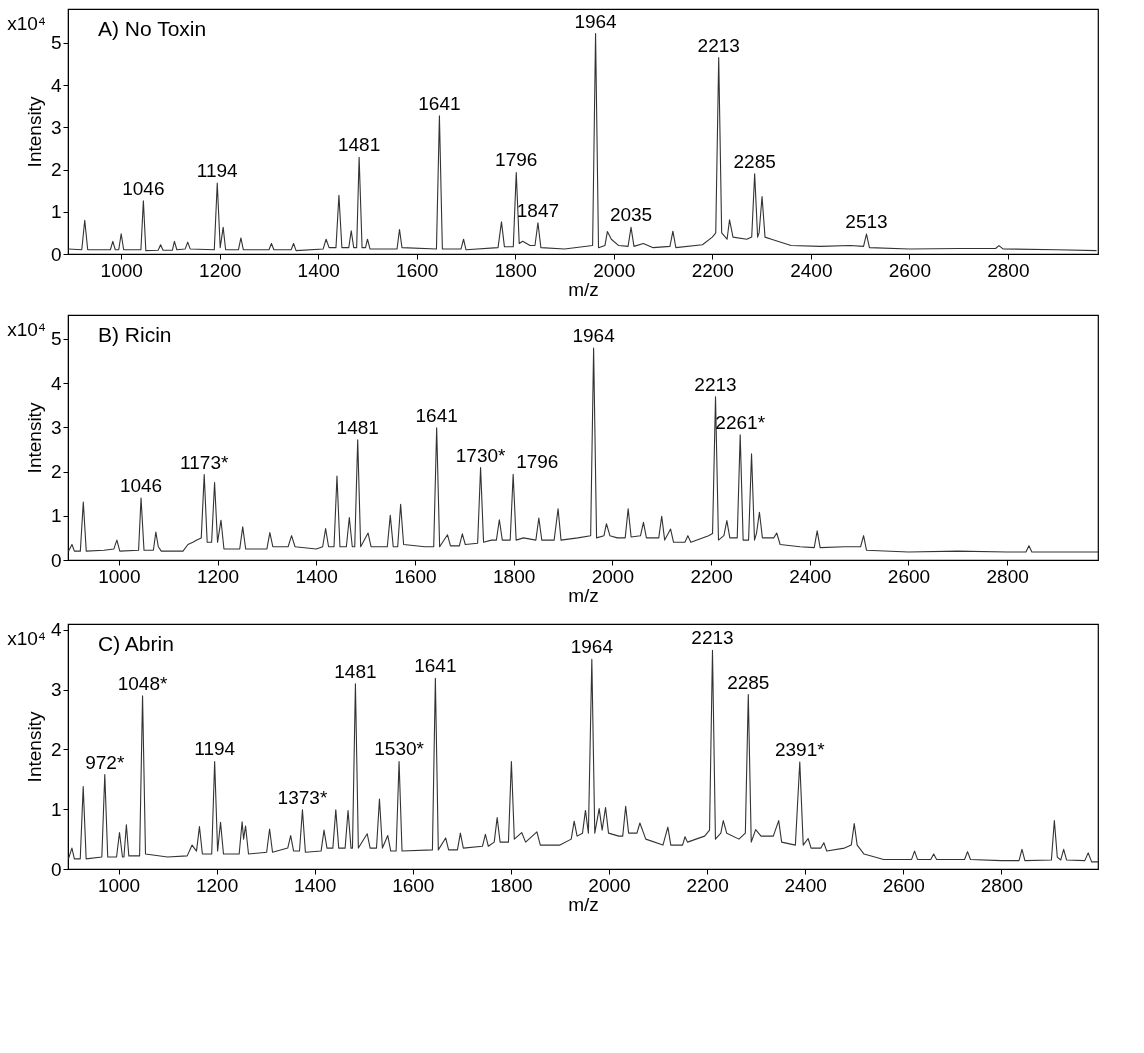 This screenshot has height=1053, width=1144. I want to click on annotation: 2391*, so click(800, 750).